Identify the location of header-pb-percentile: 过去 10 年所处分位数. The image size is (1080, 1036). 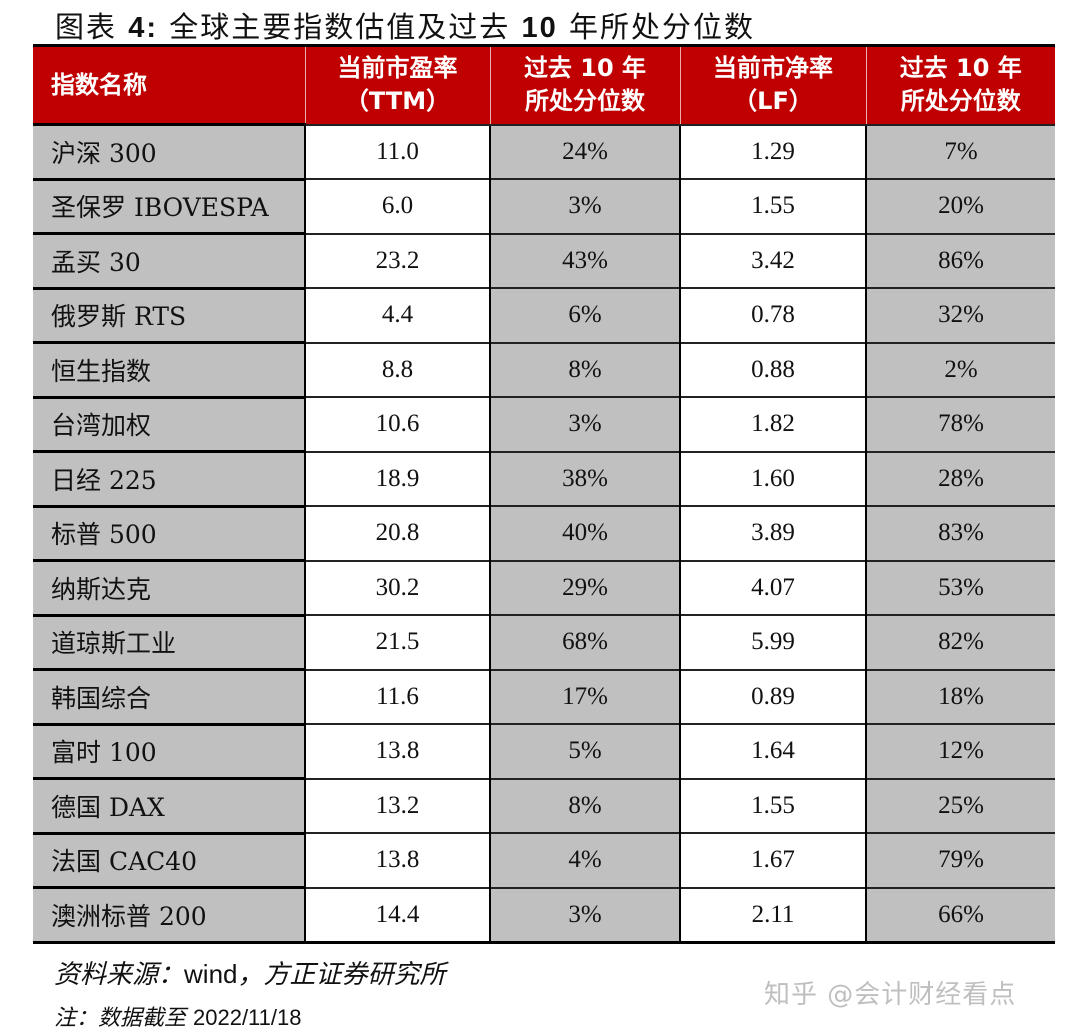
(960, 85).